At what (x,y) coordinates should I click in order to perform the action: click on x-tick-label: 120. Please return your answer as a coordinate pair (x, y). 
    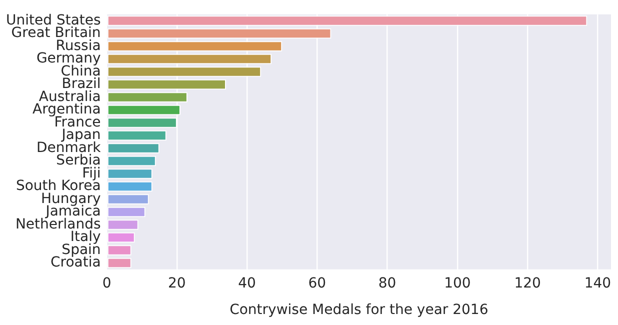
    Looking at the image, I should click on (527, 283).